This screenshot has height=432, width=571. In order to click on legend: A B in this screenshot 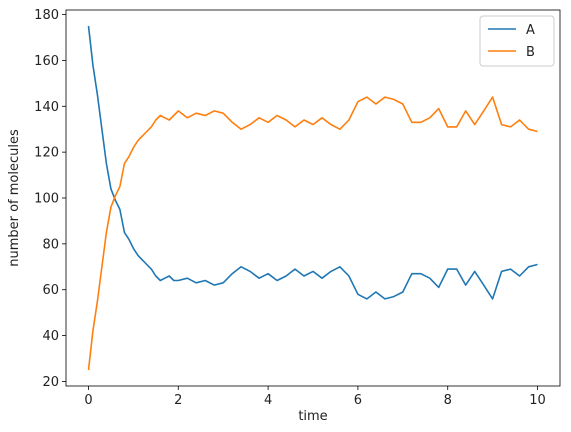, I will do `click(517, 41)`.